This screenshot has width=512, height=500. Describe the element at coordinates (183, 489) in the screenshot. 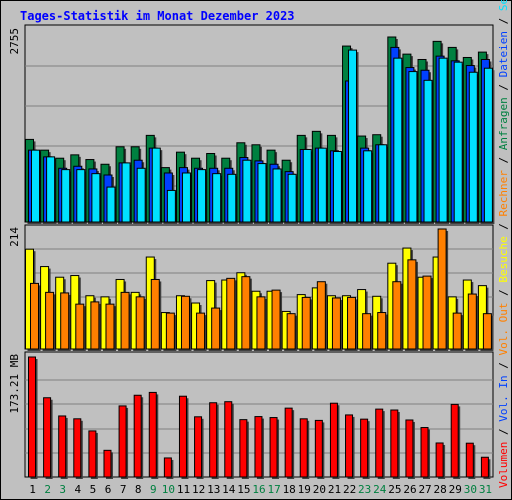

I see `day-label: 11` at that location.